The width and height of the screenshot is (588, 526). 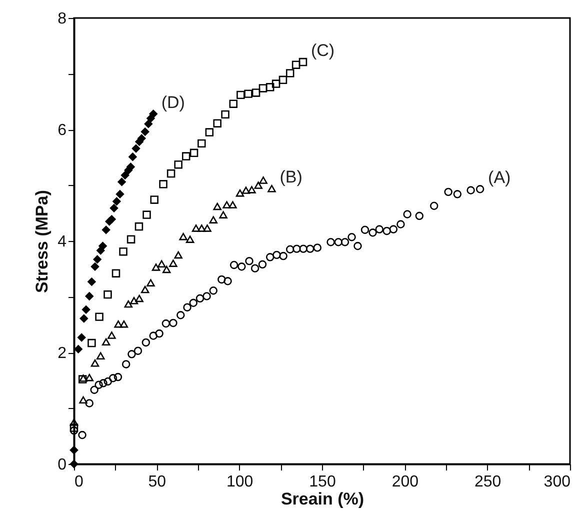 I want to click on y-tick-label: 4, so click(x=62, y=242).